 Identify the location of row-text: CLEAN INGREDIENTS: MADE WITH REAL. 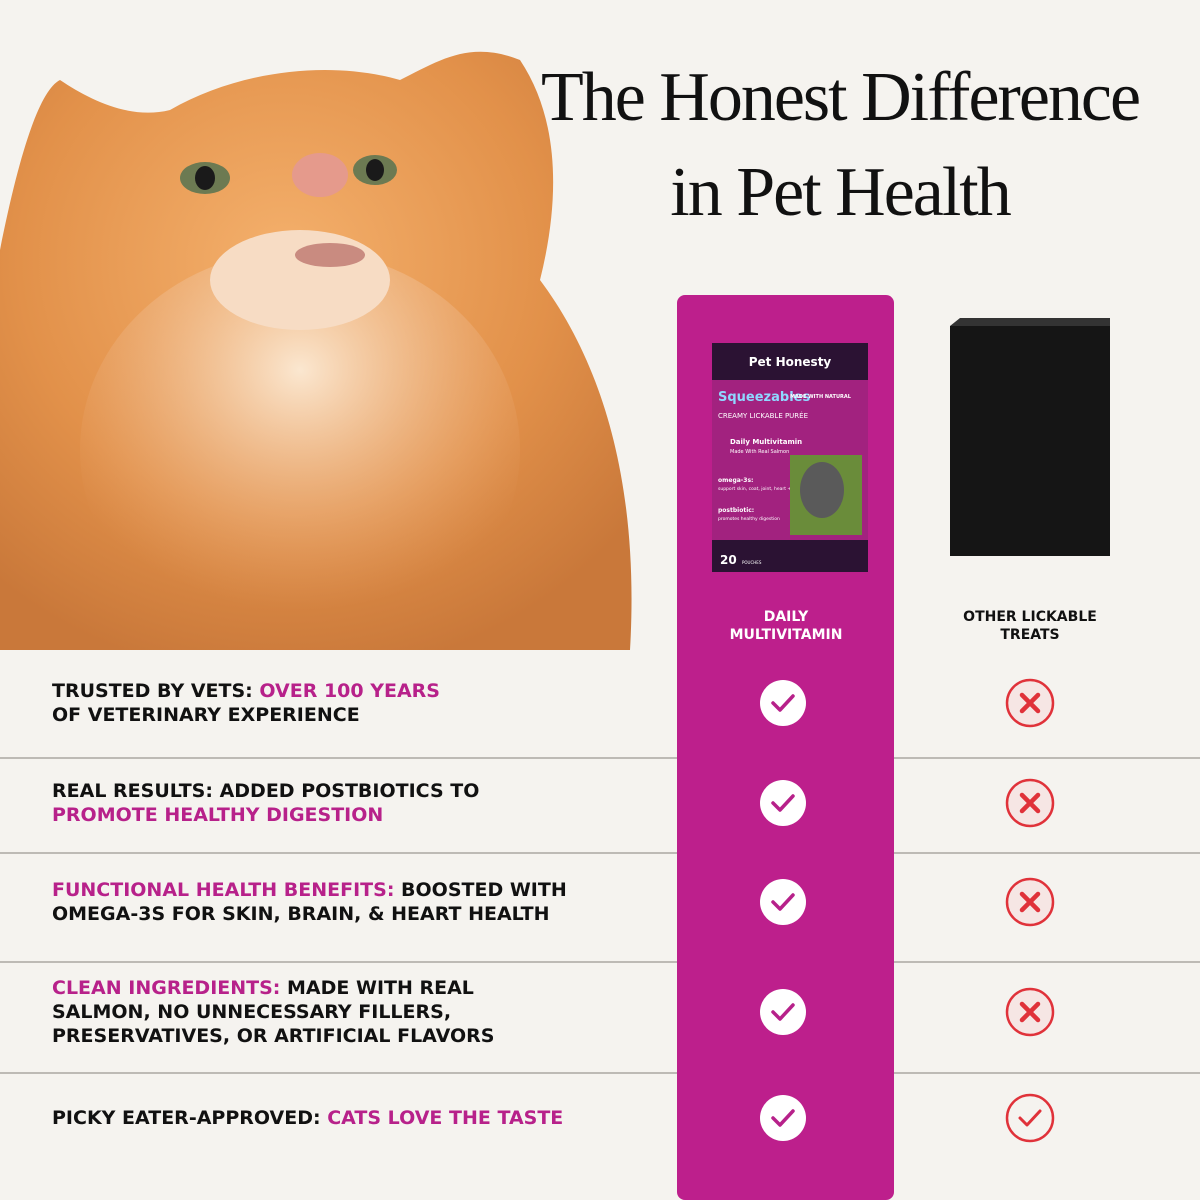
(263, 988).